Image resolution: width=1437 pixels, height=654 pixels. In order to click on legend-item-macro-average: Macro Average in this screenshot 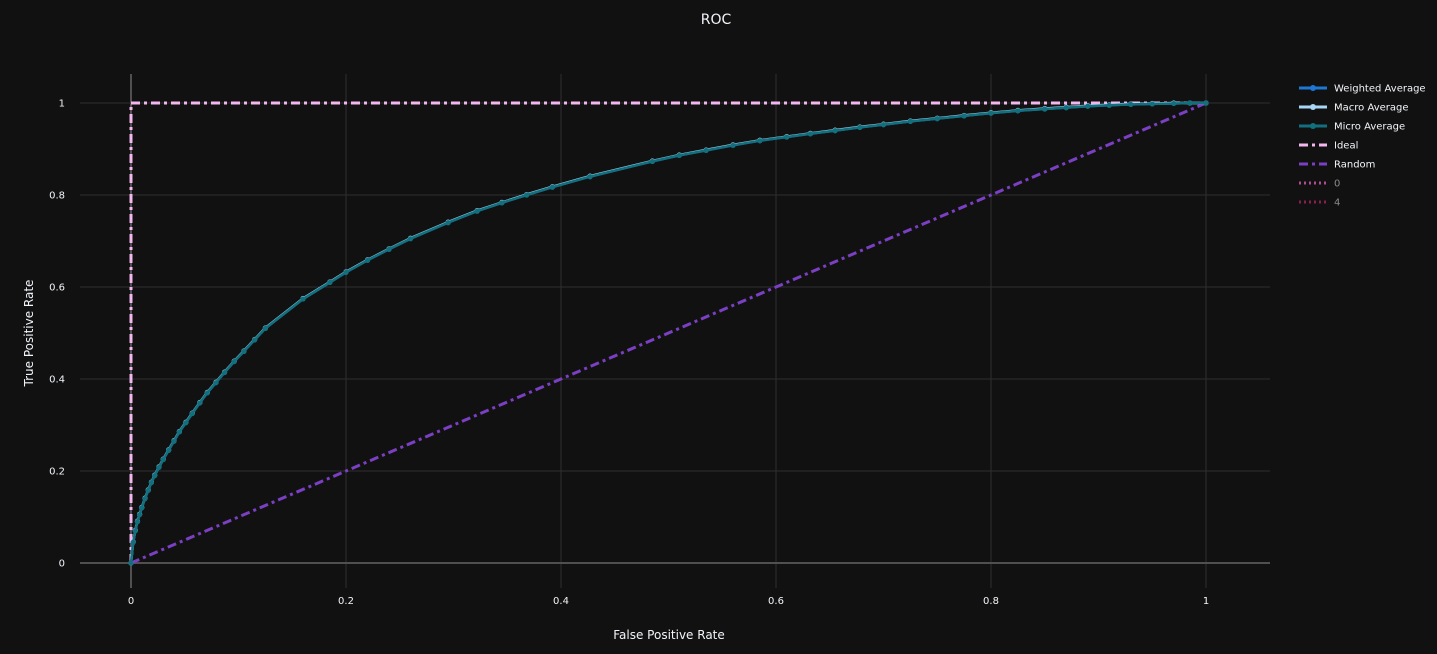, I will do `click(1354, 108)`.